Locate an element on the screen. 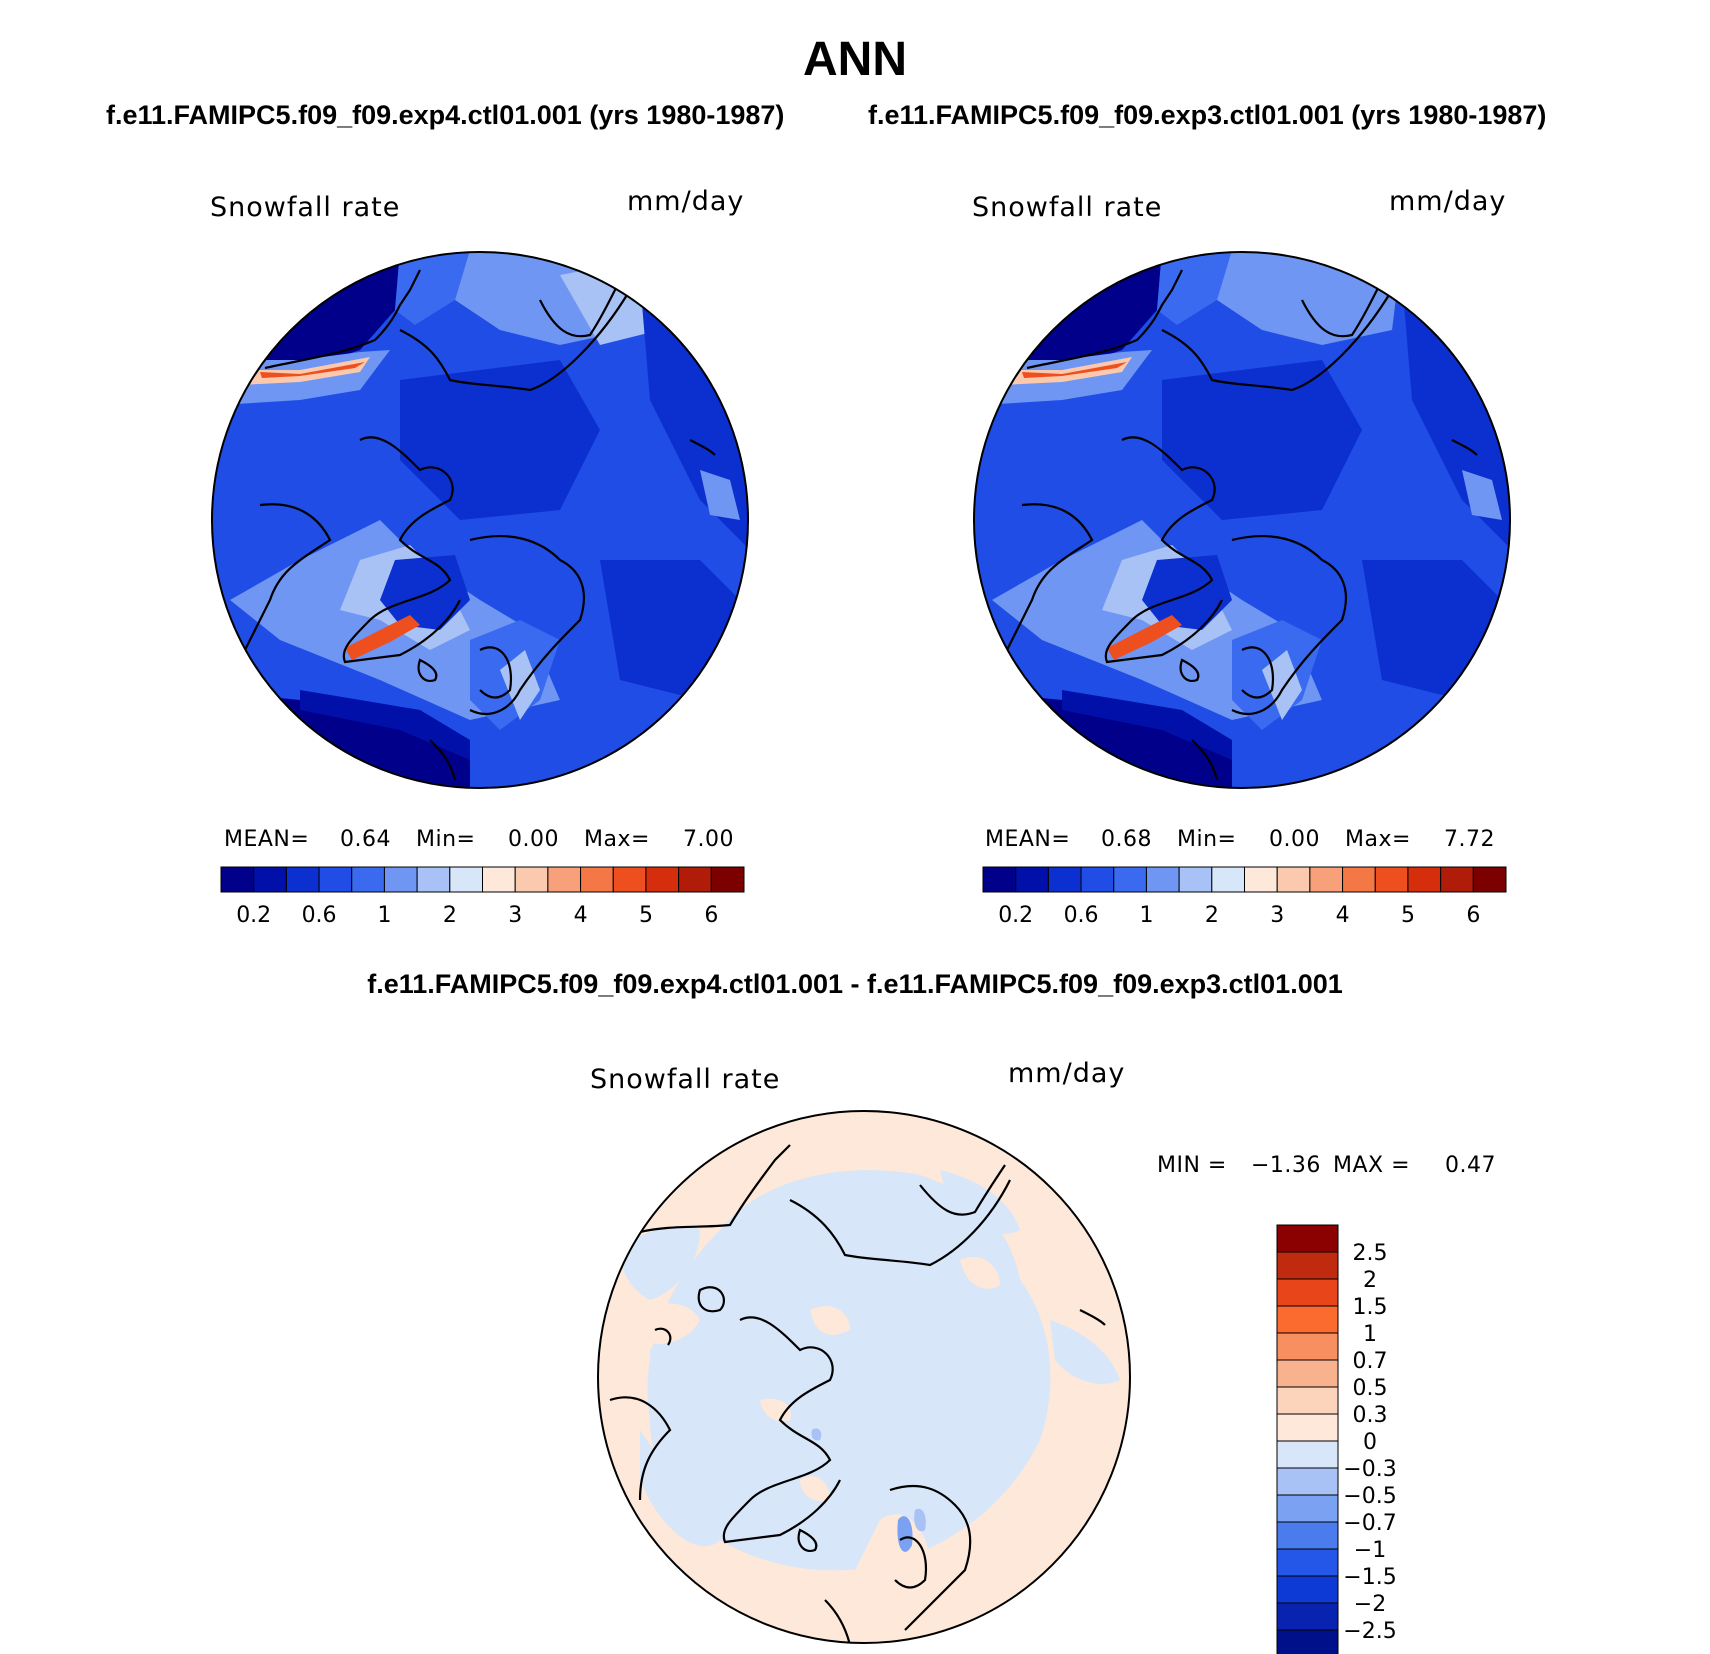 The image size is (1710, 1654). panel1-colorbar-tick-label: 4 is located at coordinates (581, 915).